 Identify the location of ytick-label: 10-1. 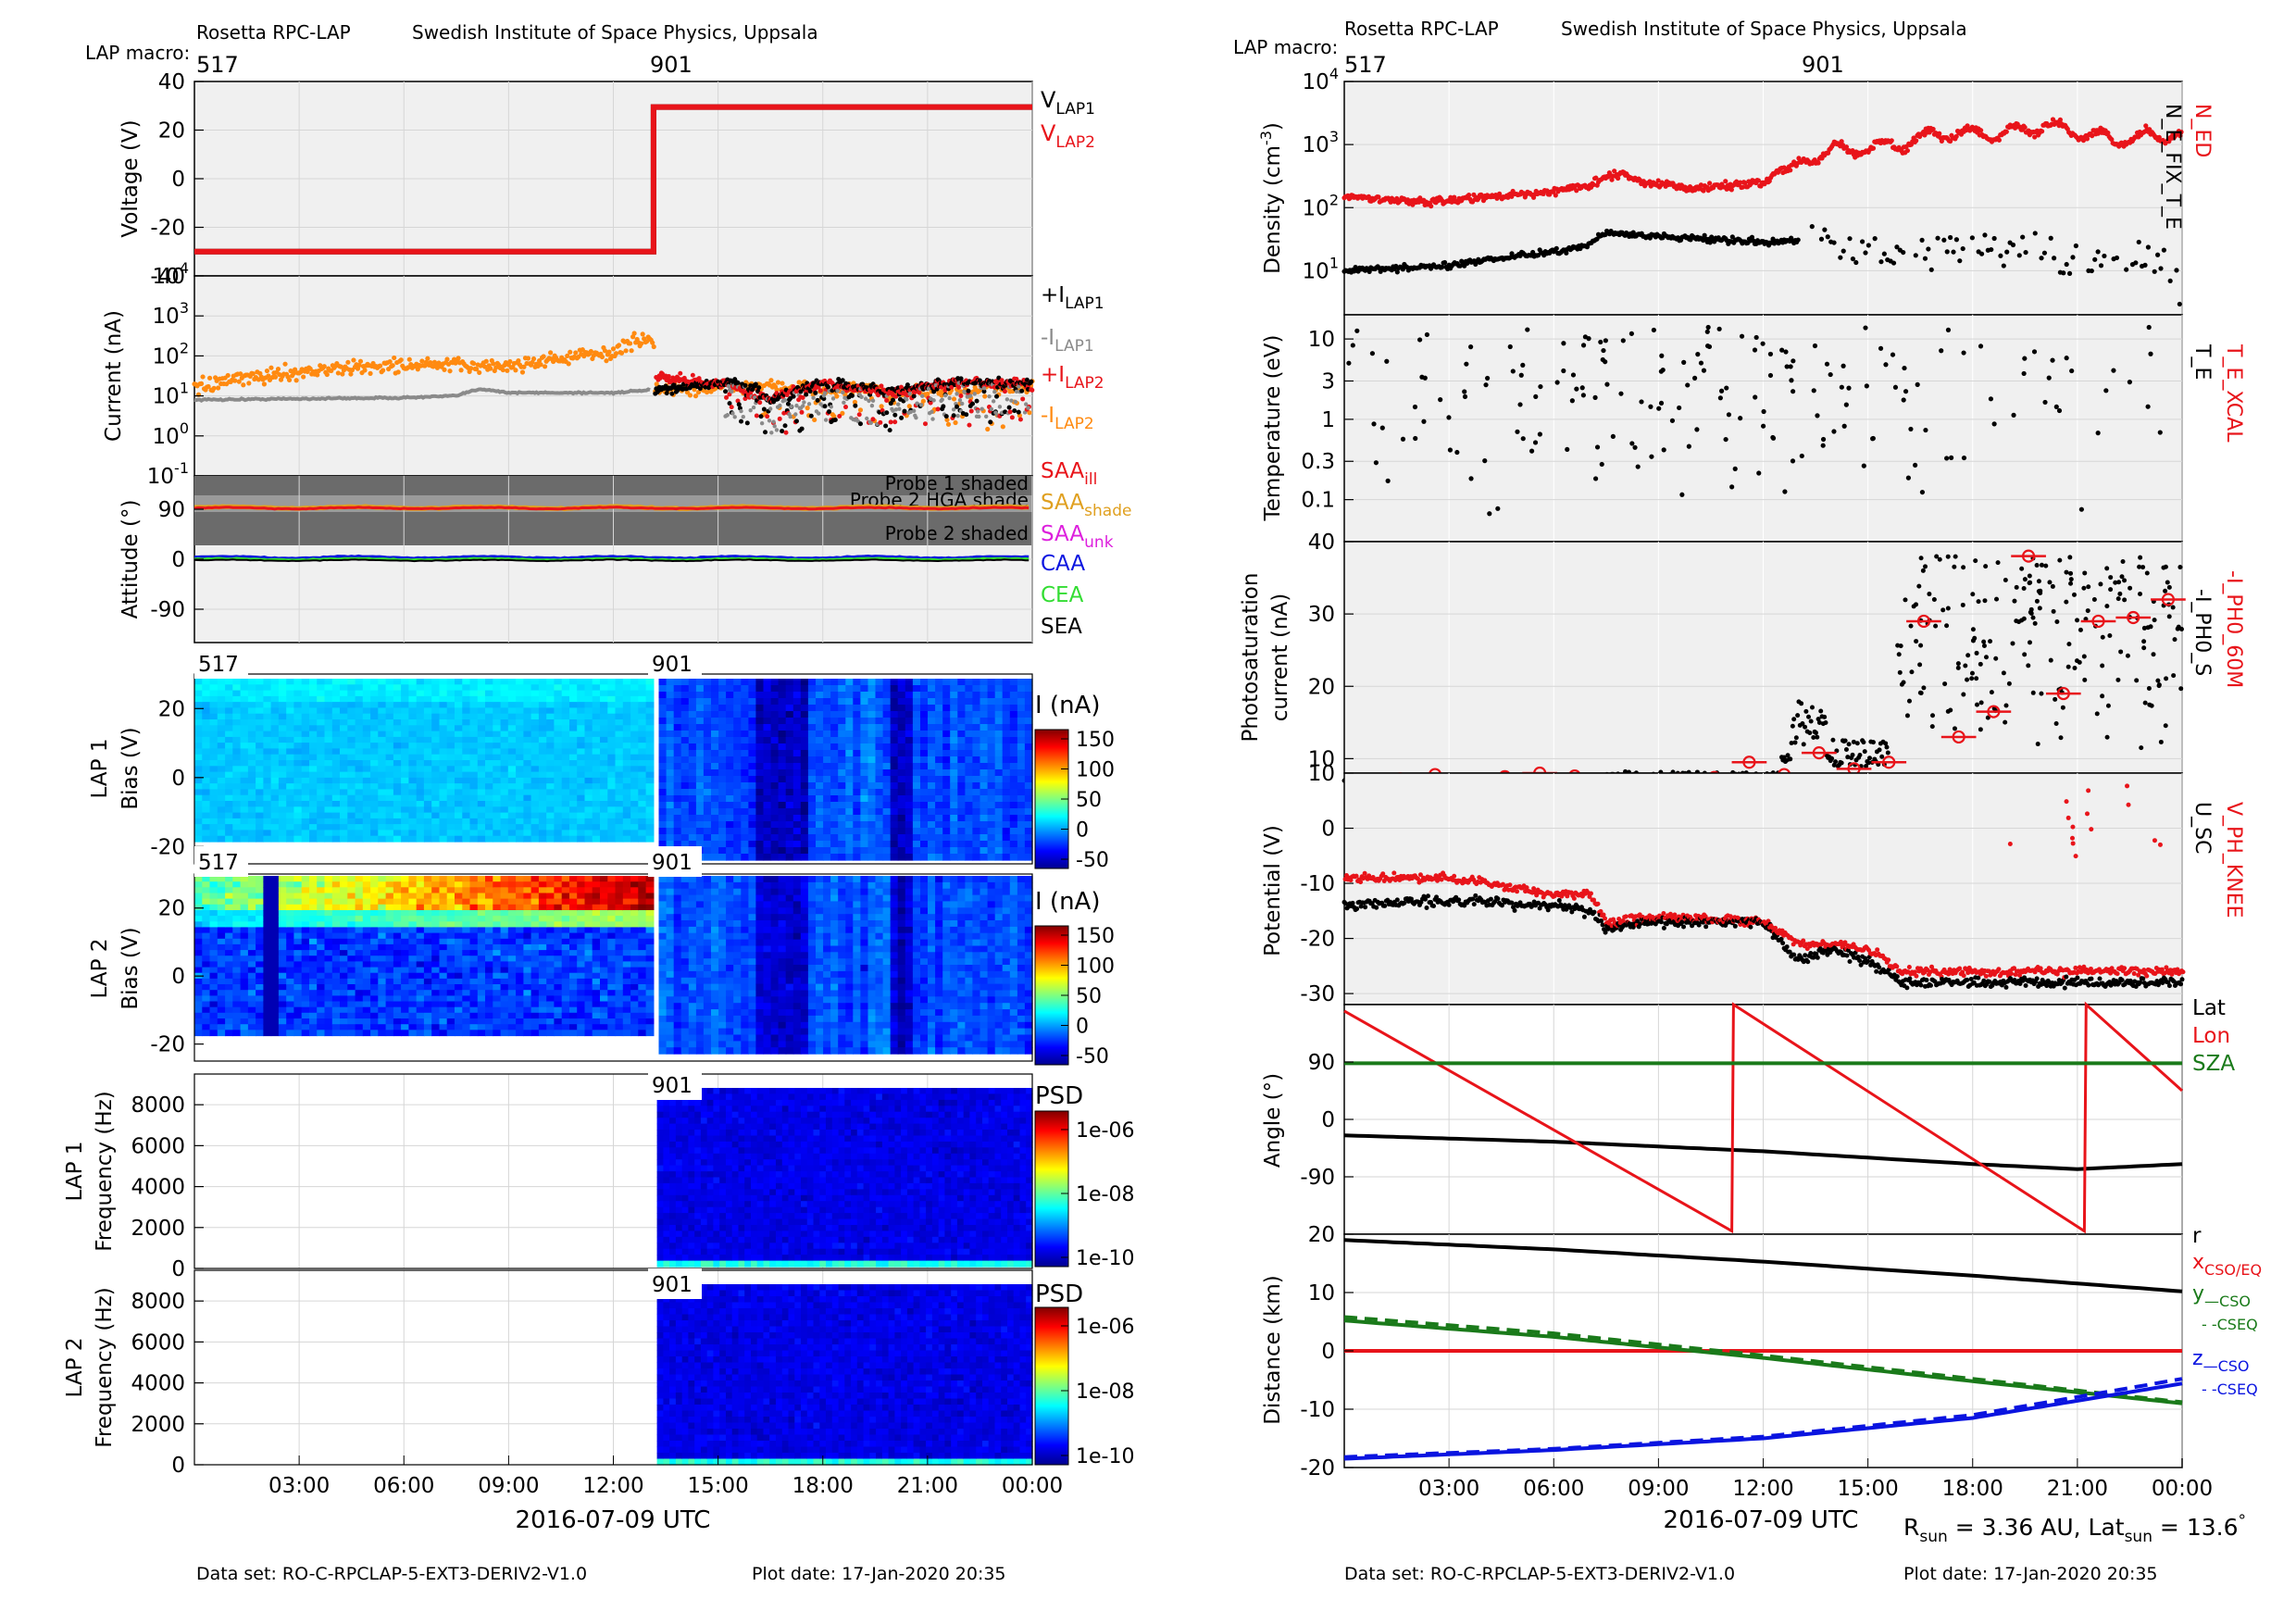
(168, 474).